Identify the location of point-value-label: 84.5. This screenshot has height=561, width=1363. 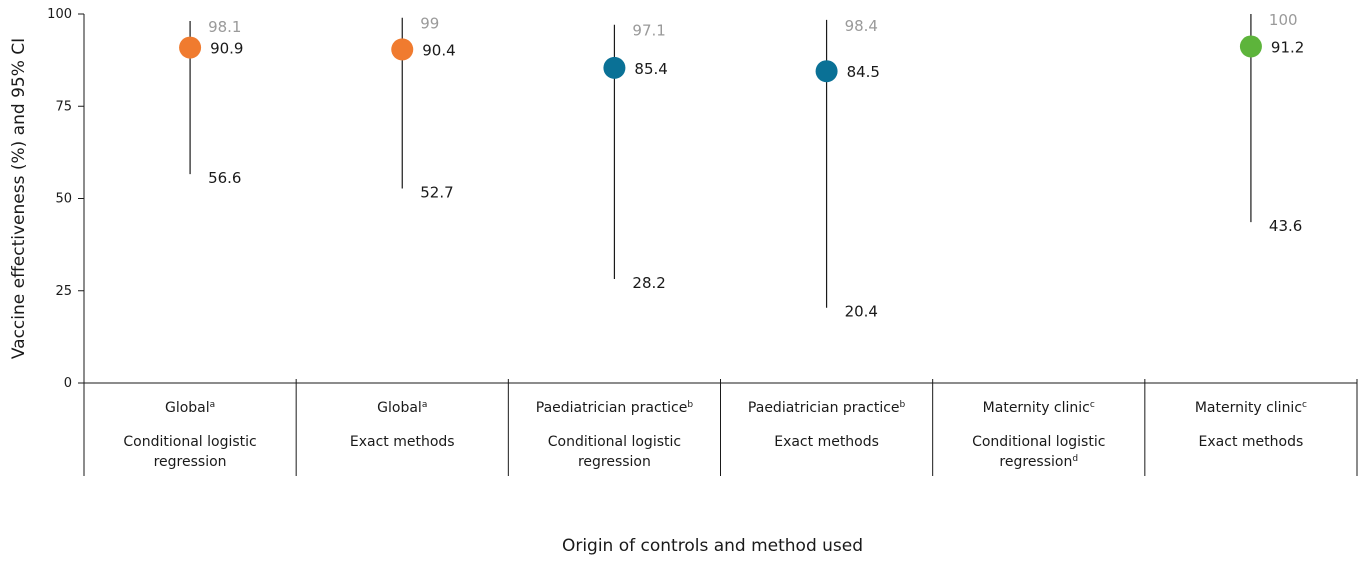
(863, 72).